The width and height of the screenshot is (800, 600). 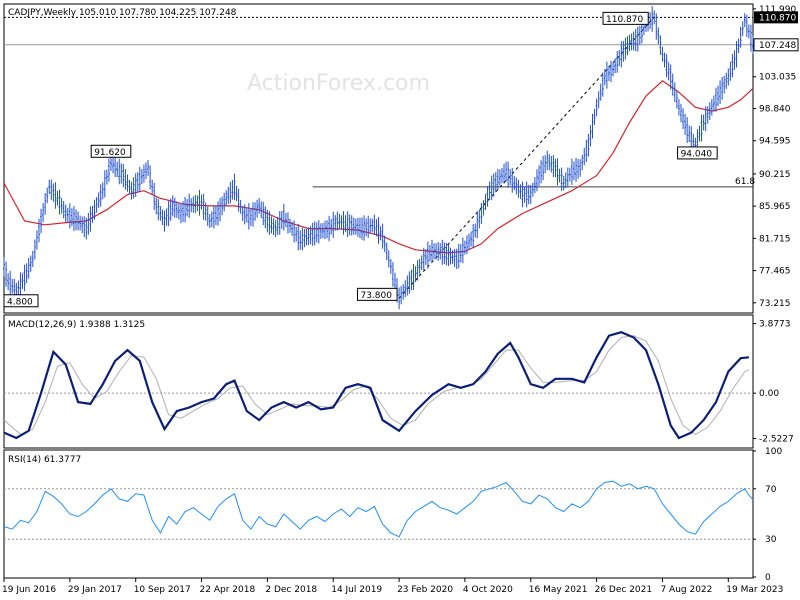 I want to click on annotation-label: 73.800, so click(x=376, y=296).